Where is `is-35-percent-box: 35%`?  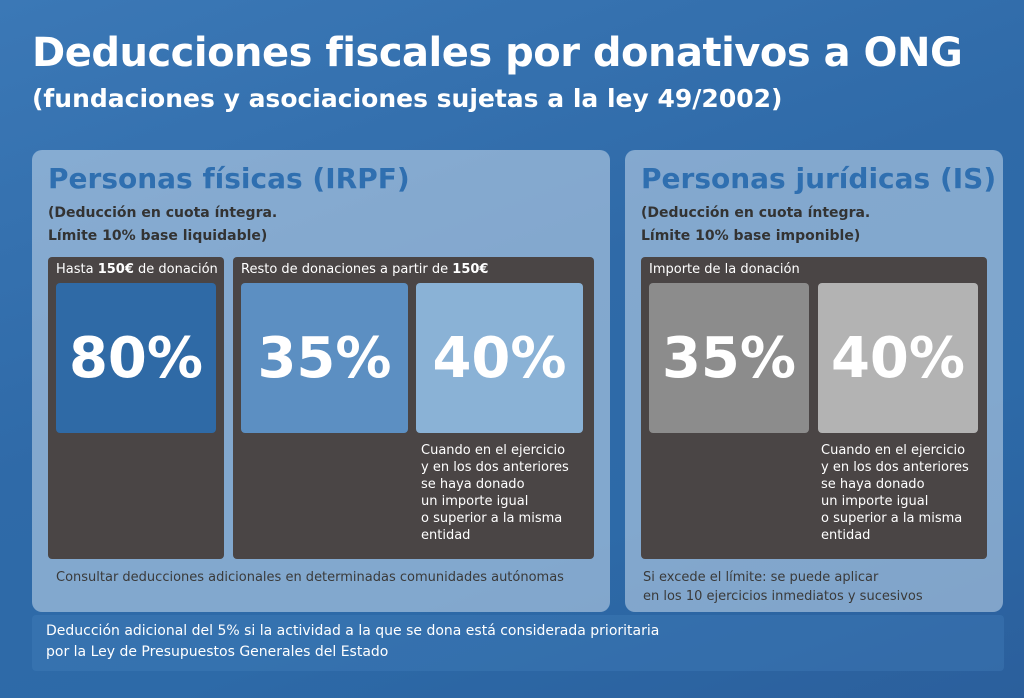
is-35-percent-box: 35% is located at coordinates (729, 358).